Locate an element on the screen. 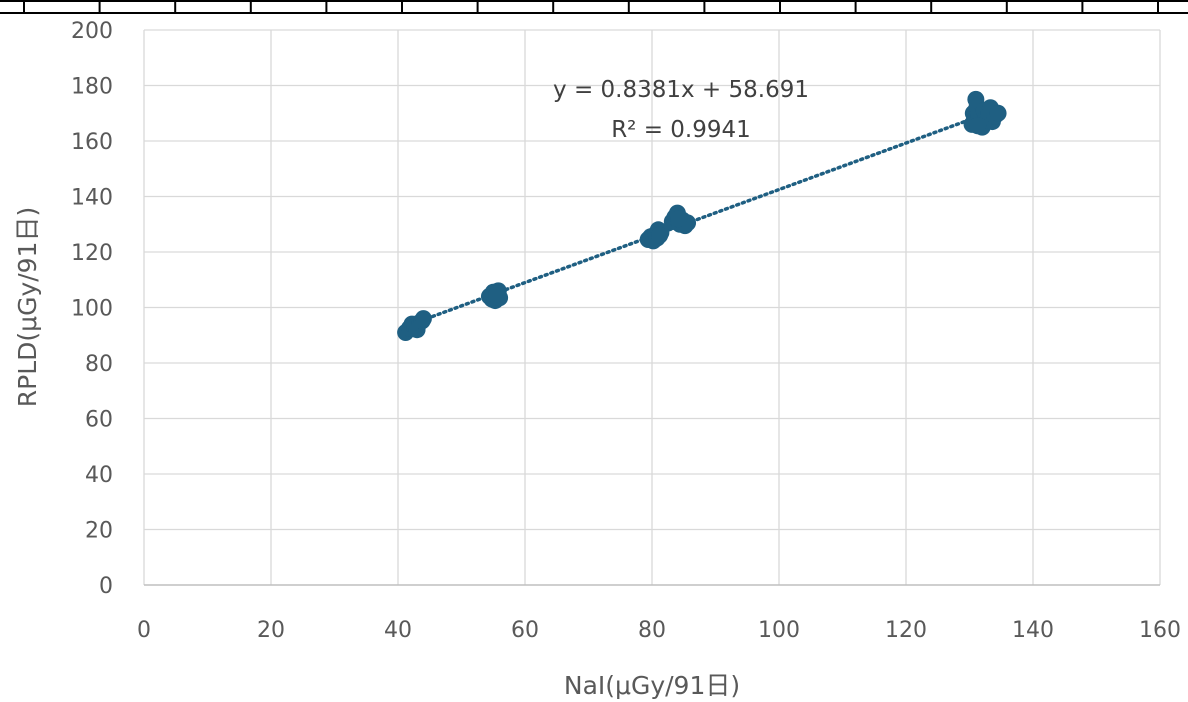 This screenshot has height=702, width=1188. top-border-rule is located at coordinates (594, 7).